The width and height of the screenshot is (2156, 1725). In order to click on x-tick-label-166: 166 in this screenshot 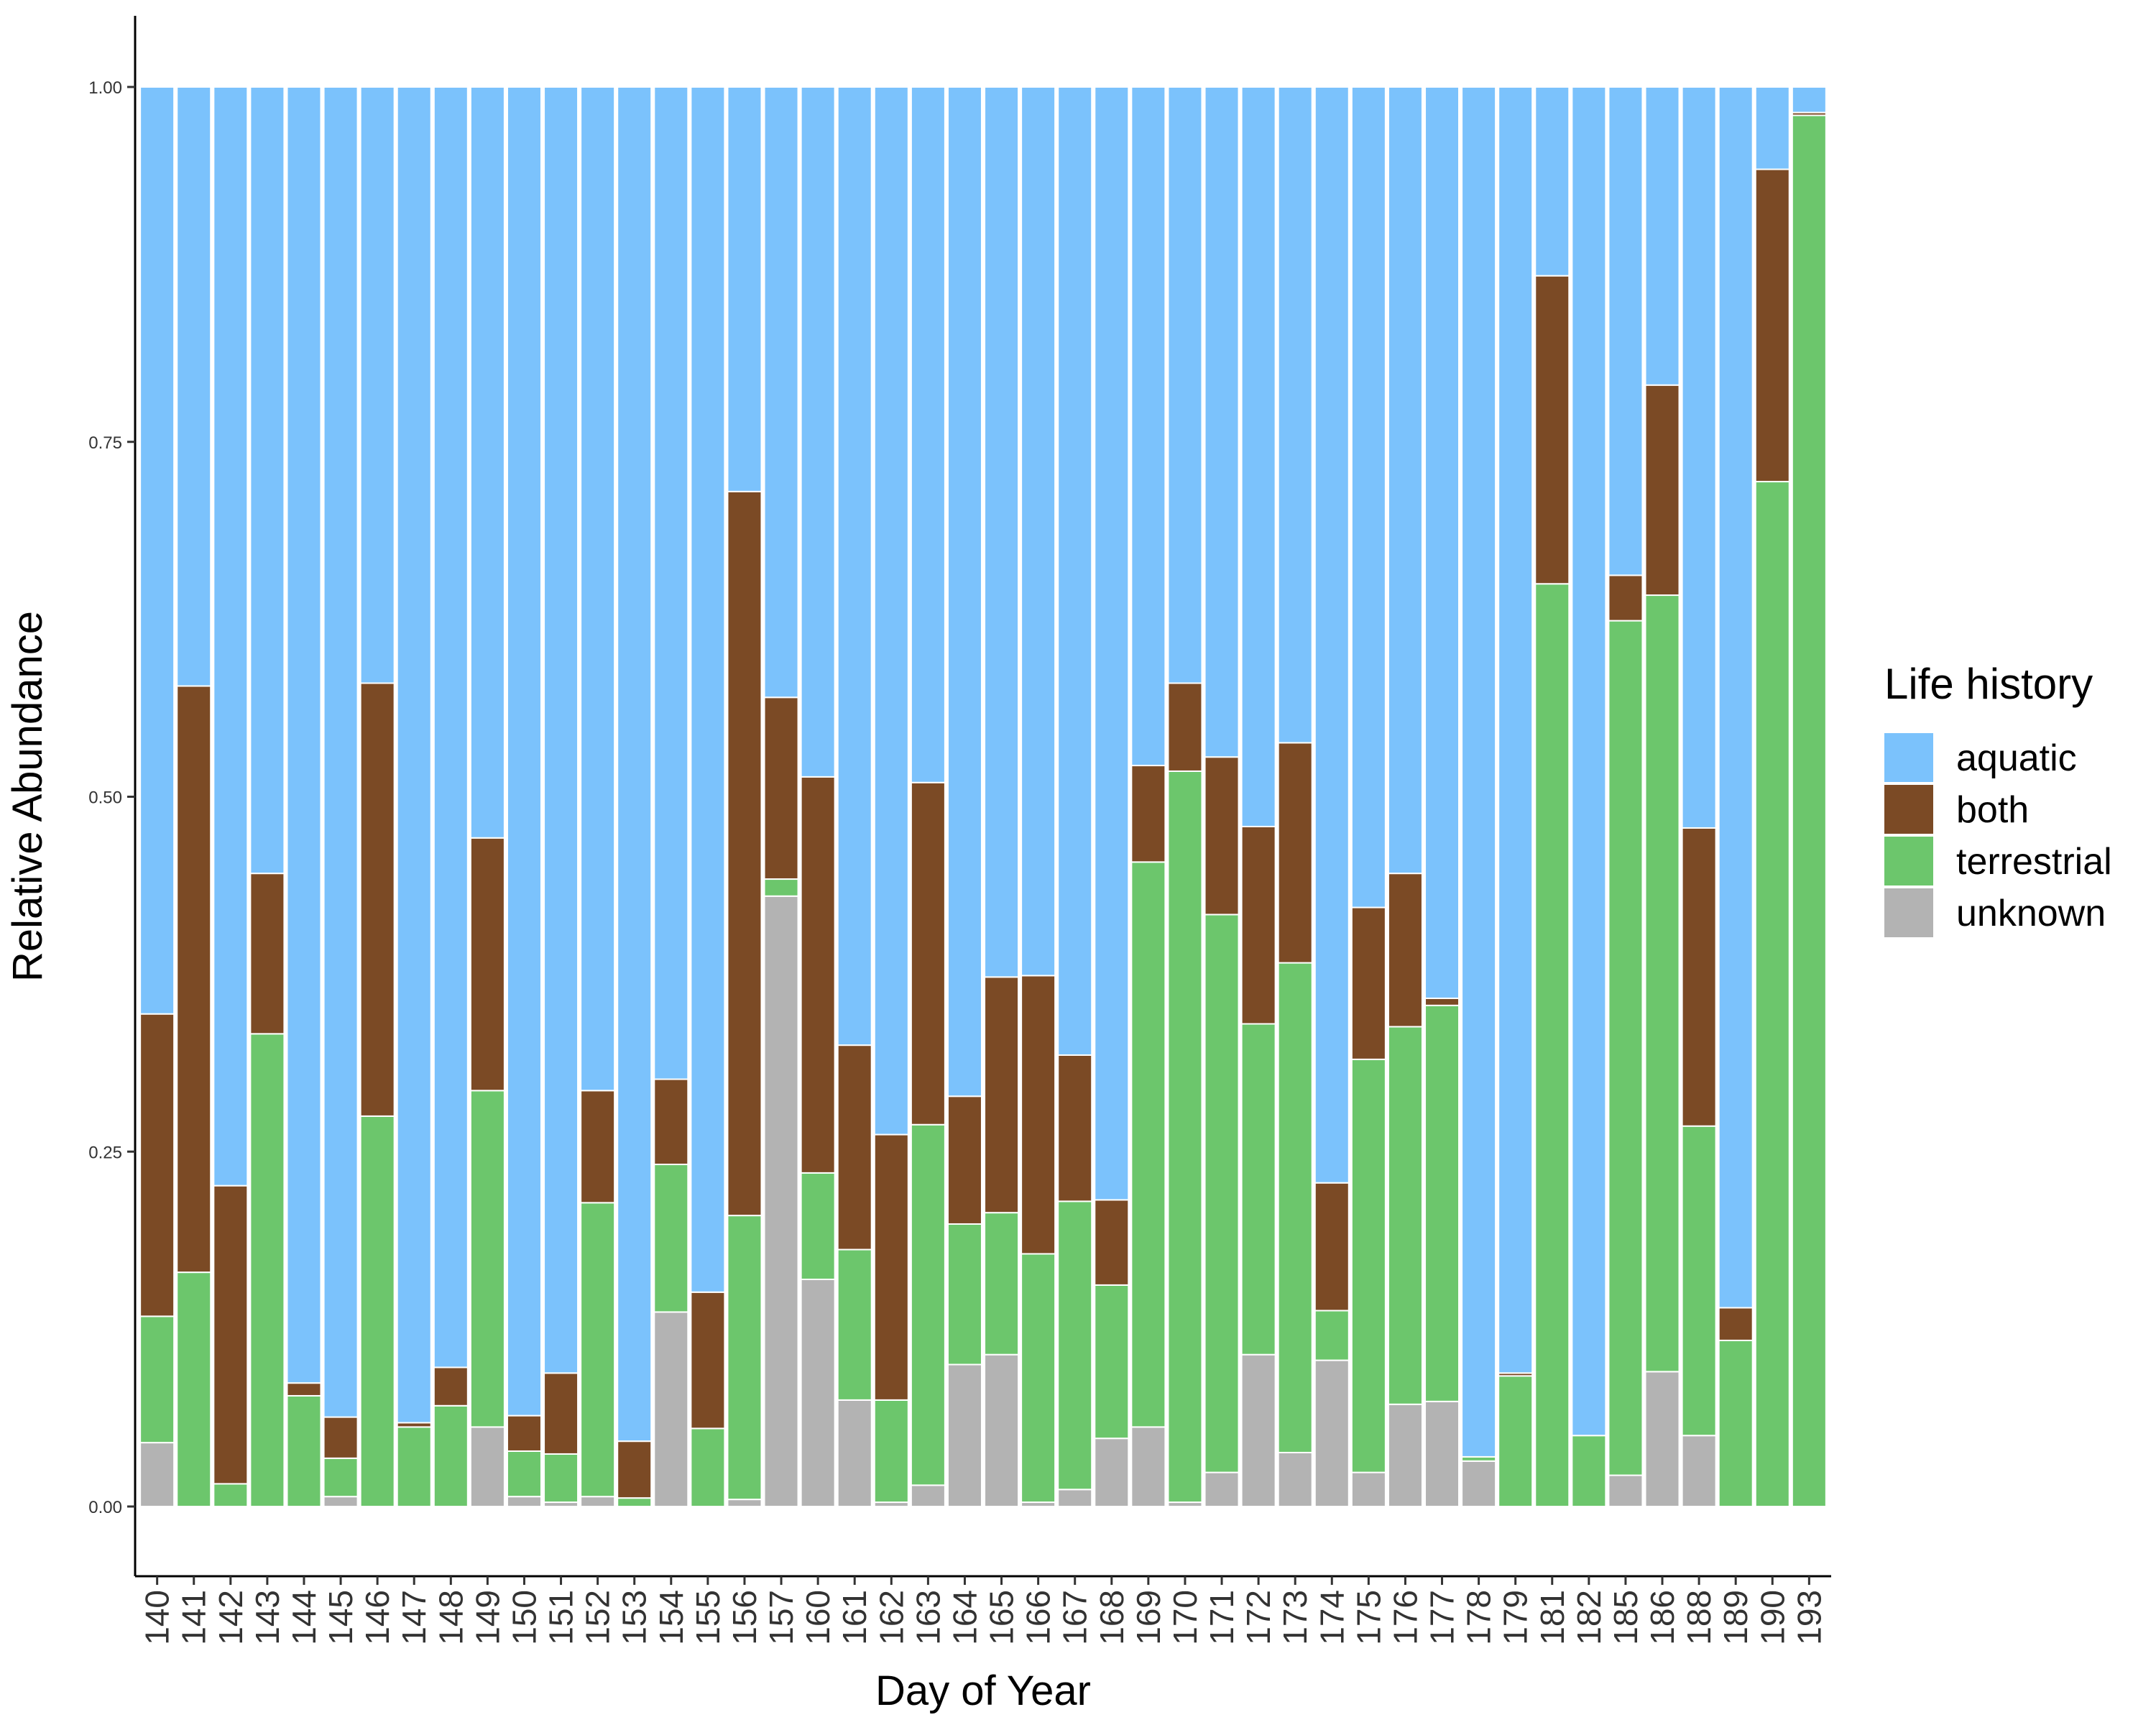, I will do `click(1038, 1617)`.